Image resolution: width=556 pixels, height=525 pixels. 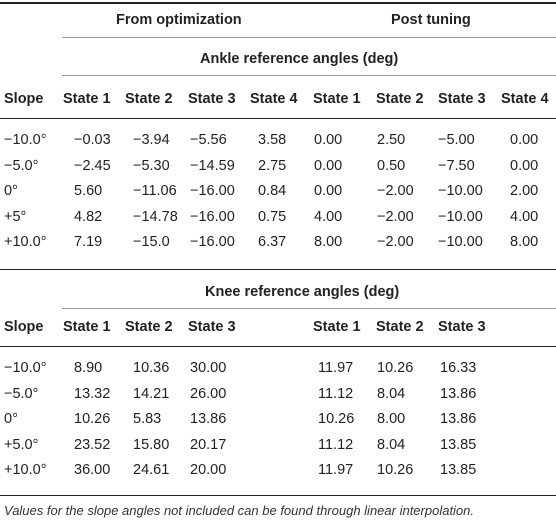 I want to click on ankle-value-cell: 5.60, so click(x=88, y=191).